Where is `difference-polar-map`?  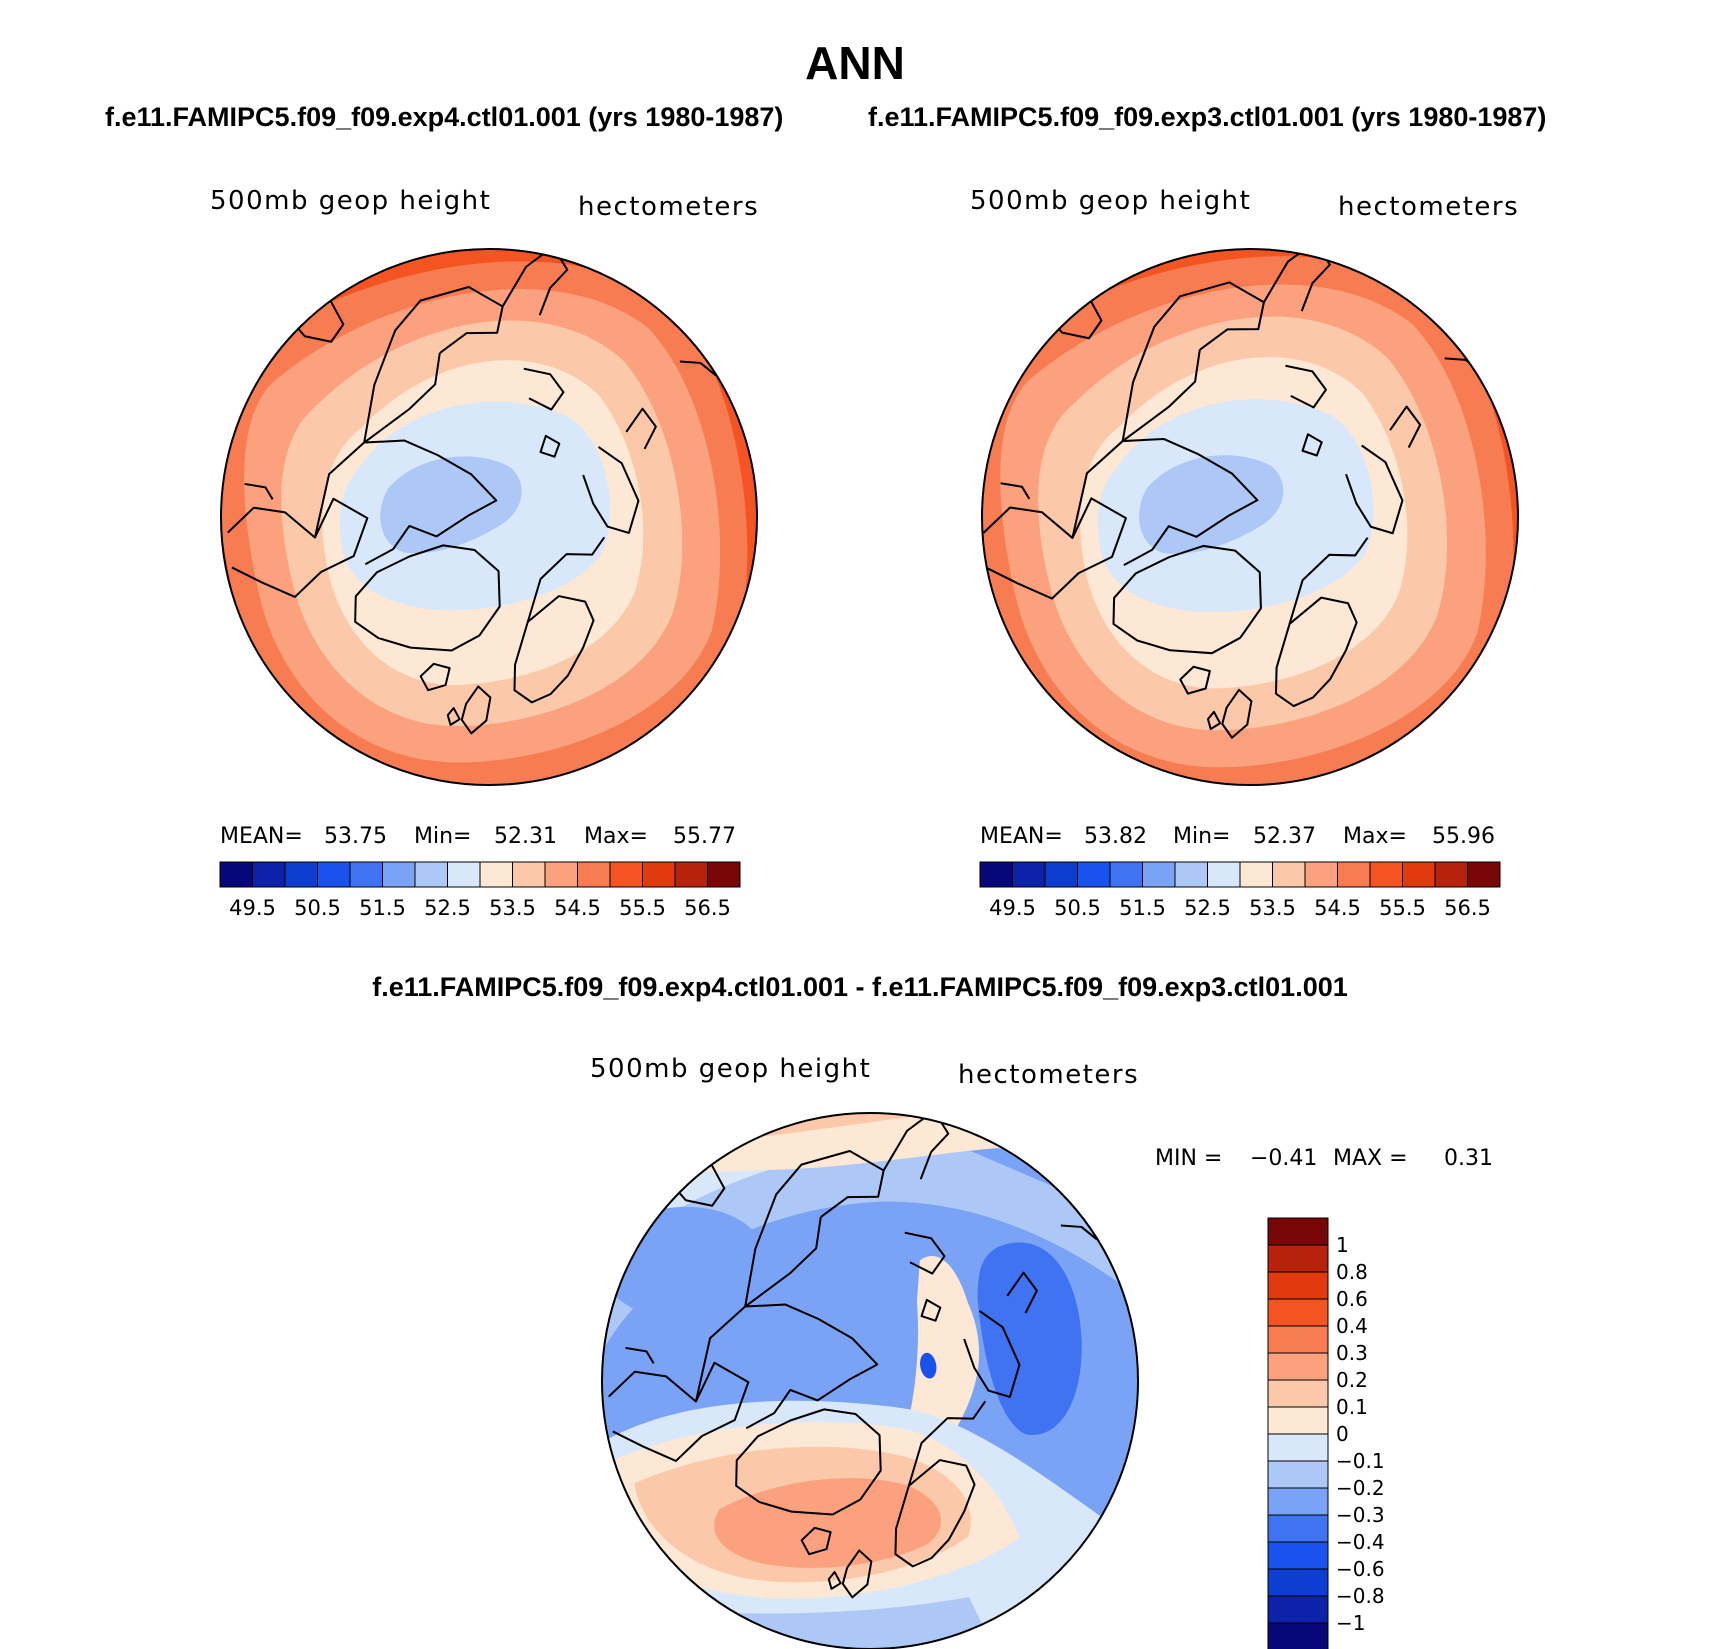 difference-polar-map is located at coordinates (870, 1380).